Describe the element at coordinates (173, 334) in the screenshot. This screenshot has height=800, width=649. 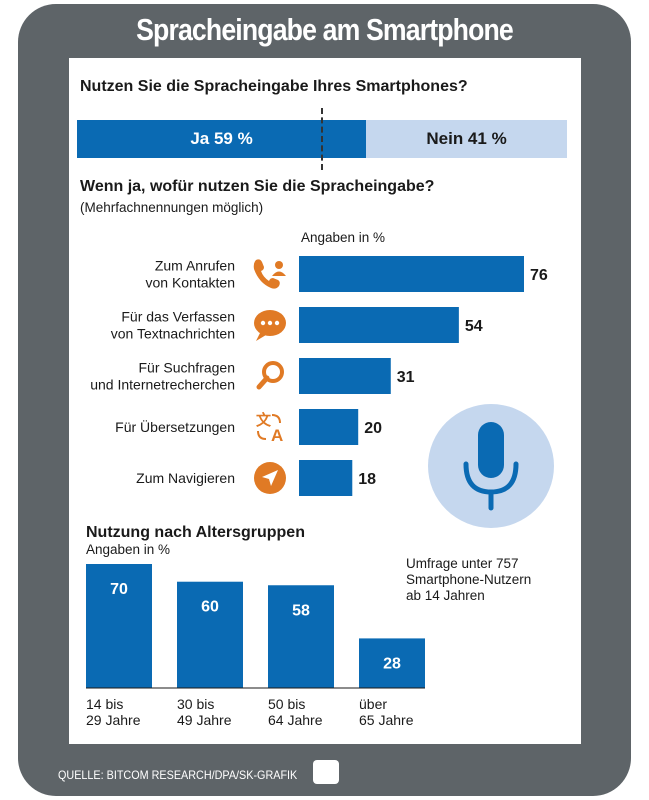
I see `usage-category-label: von Textnachrichten` at that location.